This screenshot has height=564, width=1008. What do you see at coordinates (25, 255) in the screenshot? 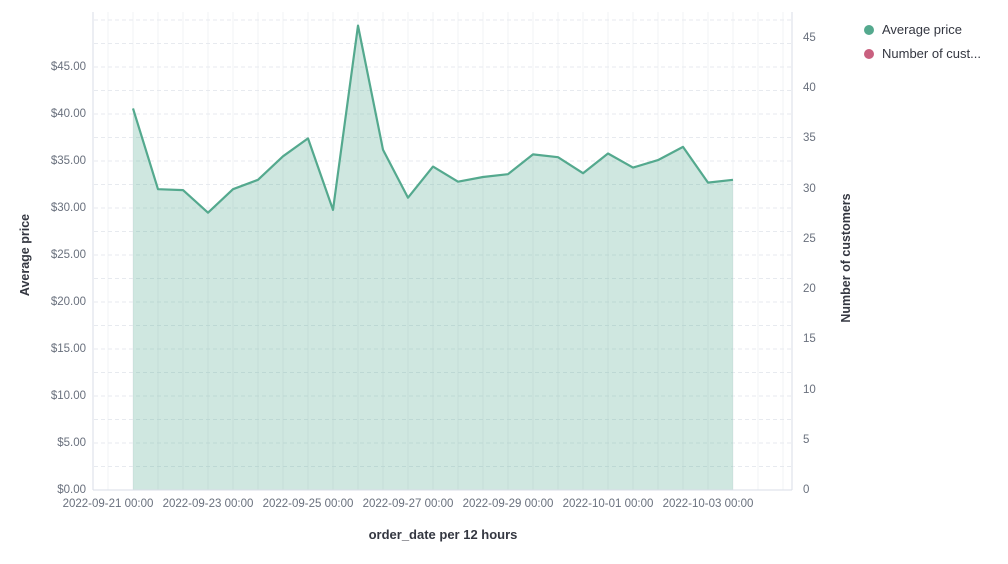
I see `y-axis-left-title: Average price` at bounding box center [25, 255].